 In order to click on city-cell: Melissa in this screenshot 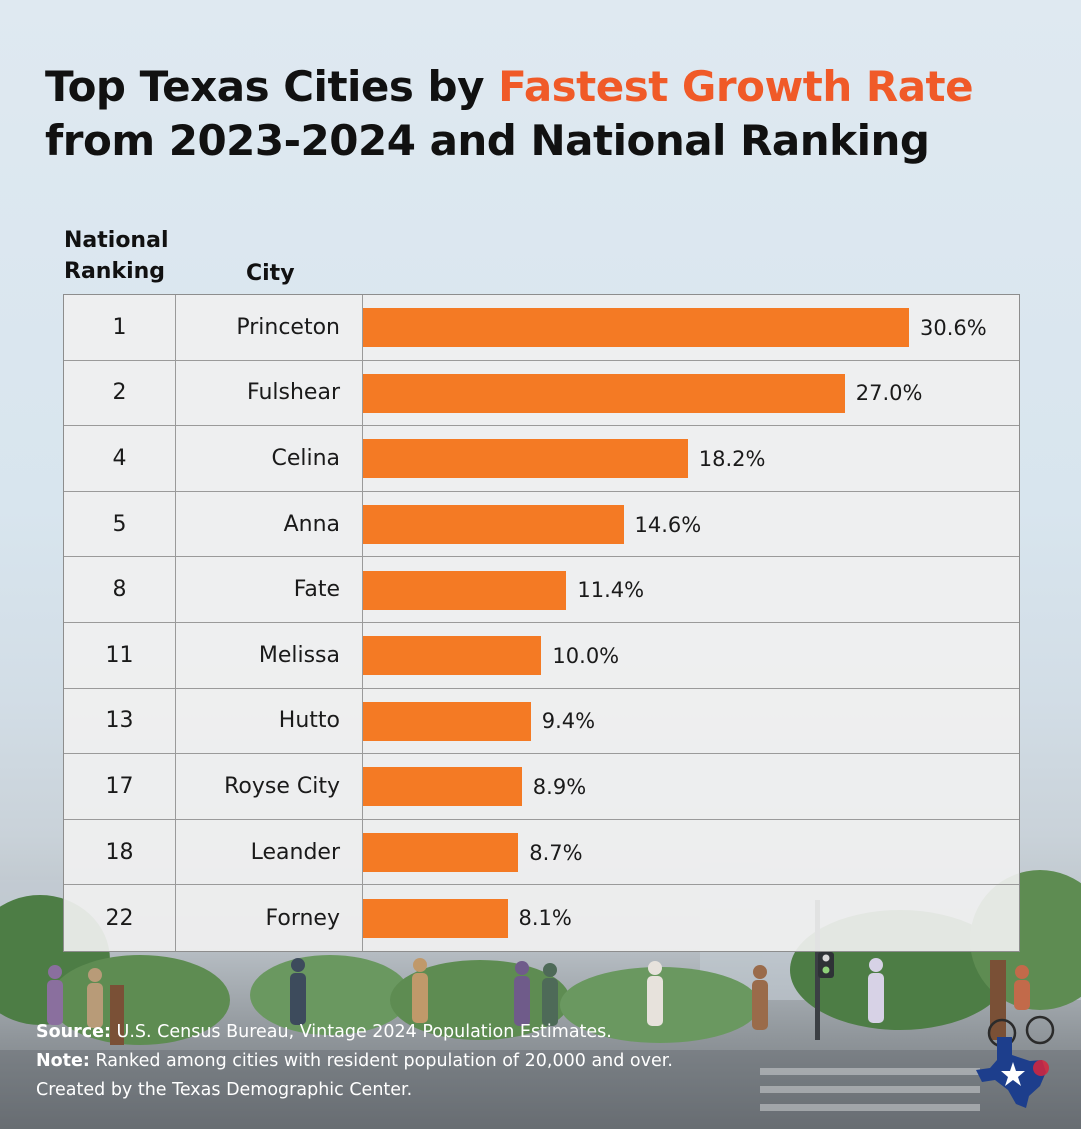, I will do `click(269, 655)`.